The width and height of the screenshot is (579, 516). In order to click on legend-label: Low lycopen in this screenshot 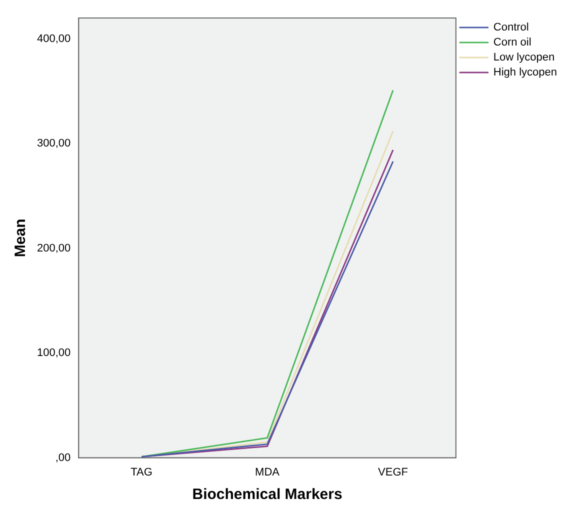, I will do `click(524, 58)`.